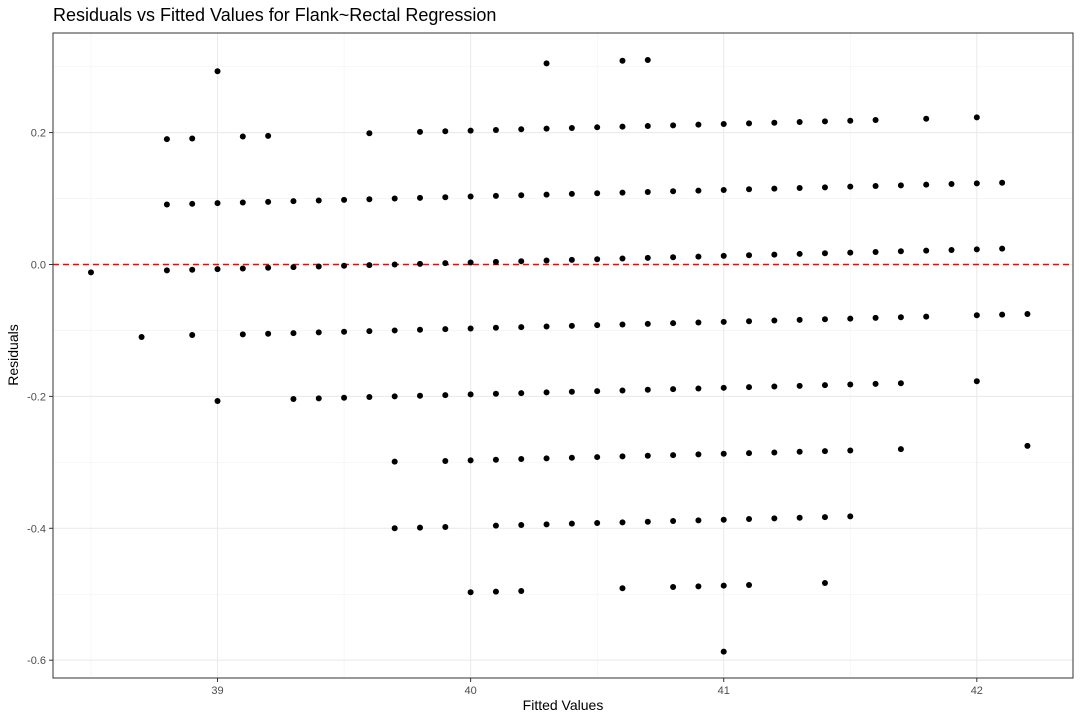  Describe the element at coordinates (597, 687) in the screenshot. I see `x-axis-ticks: 39 40 41 42` at that location.